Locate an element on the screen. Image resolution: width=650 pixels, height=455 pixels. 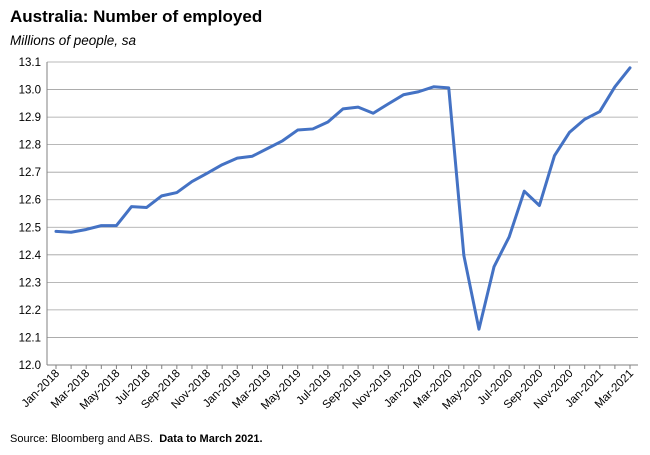
chart-subtitle: Millions of people, sa is located at coordinates (73, 40).